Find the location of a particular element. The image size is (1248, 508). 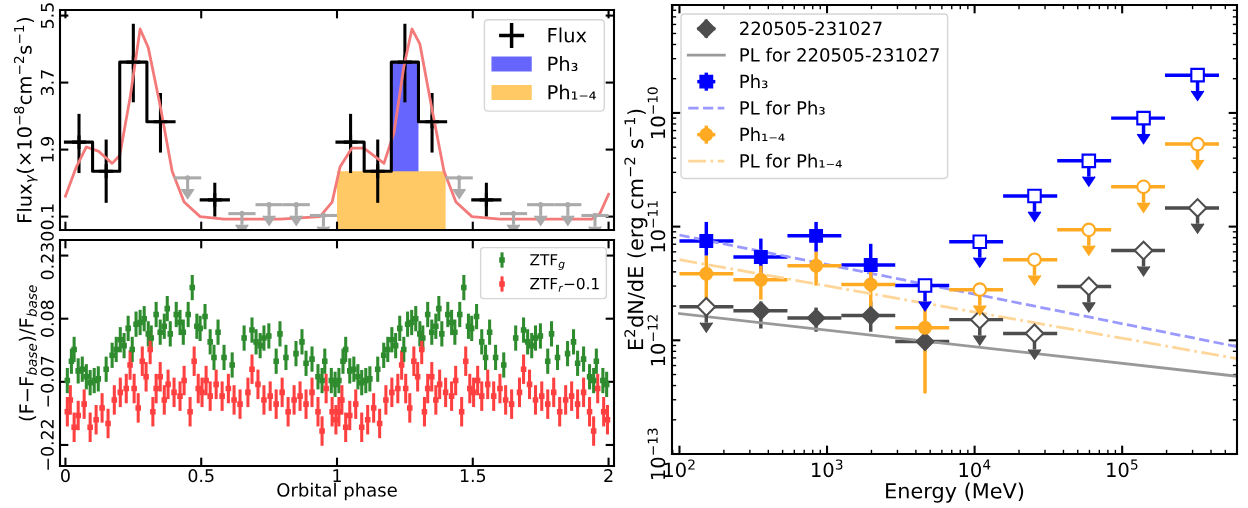

legend-label: PL for Ph₁₋₄ is located at coordinates (791, 160).